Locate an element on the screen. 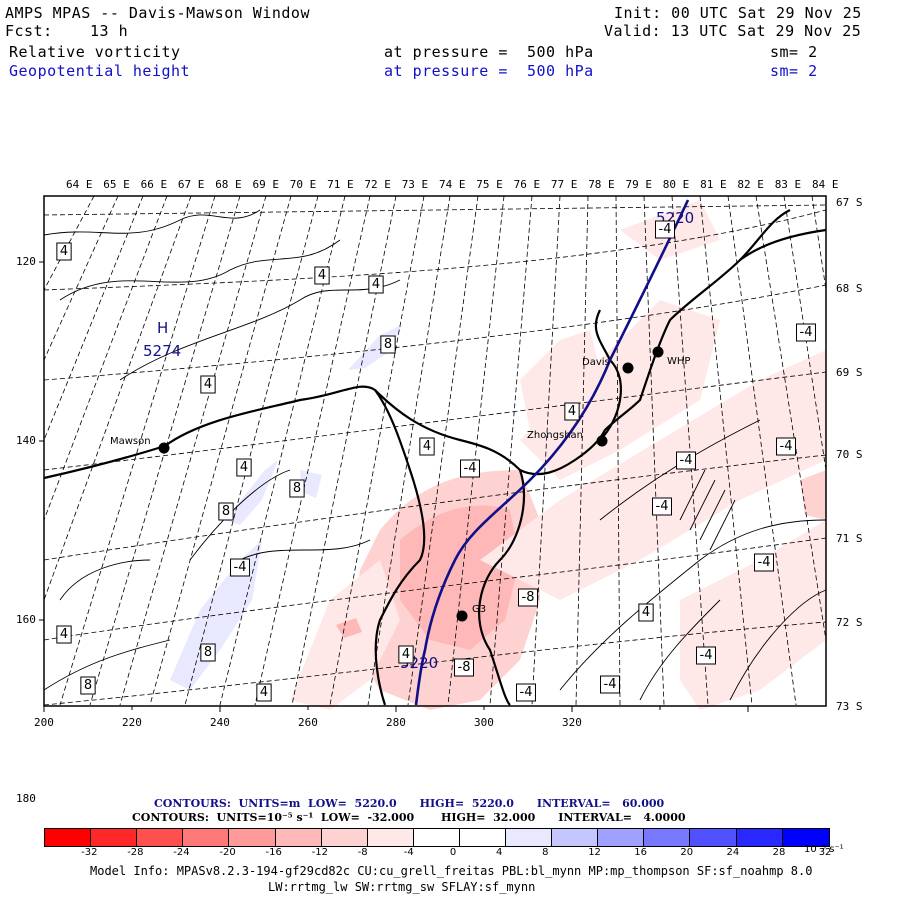 This screenshot has width=900, height=900. longitude-label: 82 E is located at coordinates (750, 184).